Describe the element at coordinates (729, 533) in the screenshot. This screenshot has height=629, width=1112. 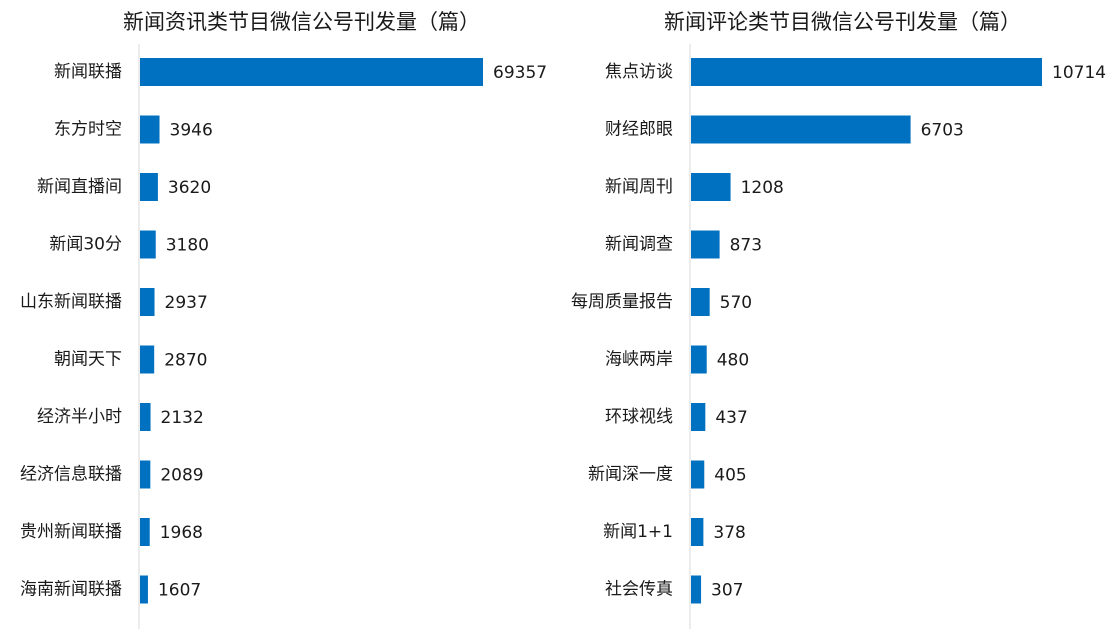
I see `right-value-label: 378` at that location.